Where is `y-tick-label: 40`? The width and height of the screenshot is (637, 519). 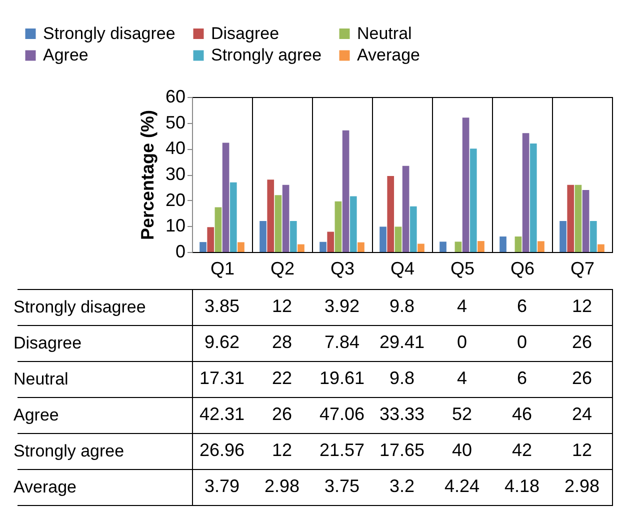 y-tick-label: 40 is located at coordinates (175, 148).